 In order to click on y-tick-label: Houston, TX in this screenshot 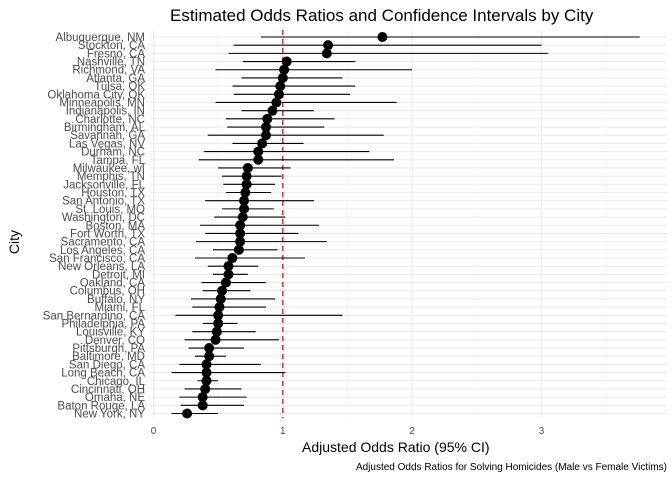, I will do `click(113, 194)`.